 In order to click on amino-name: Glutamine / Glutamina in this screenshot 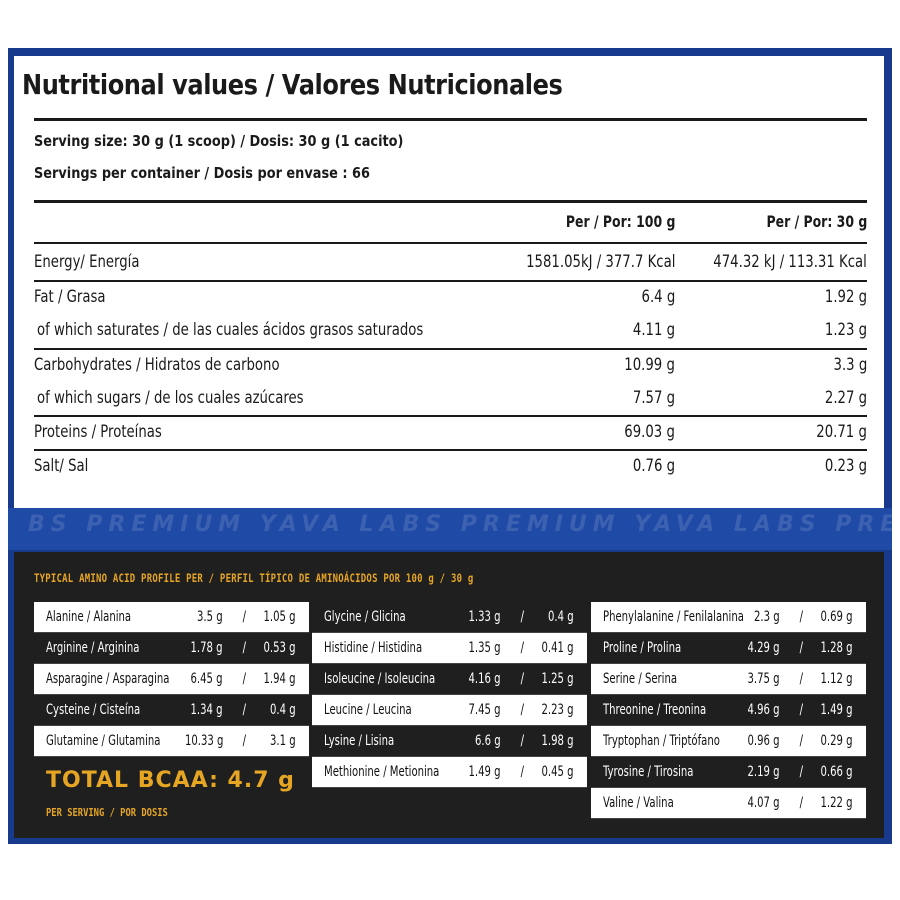, I will do `click(103, 741)`.